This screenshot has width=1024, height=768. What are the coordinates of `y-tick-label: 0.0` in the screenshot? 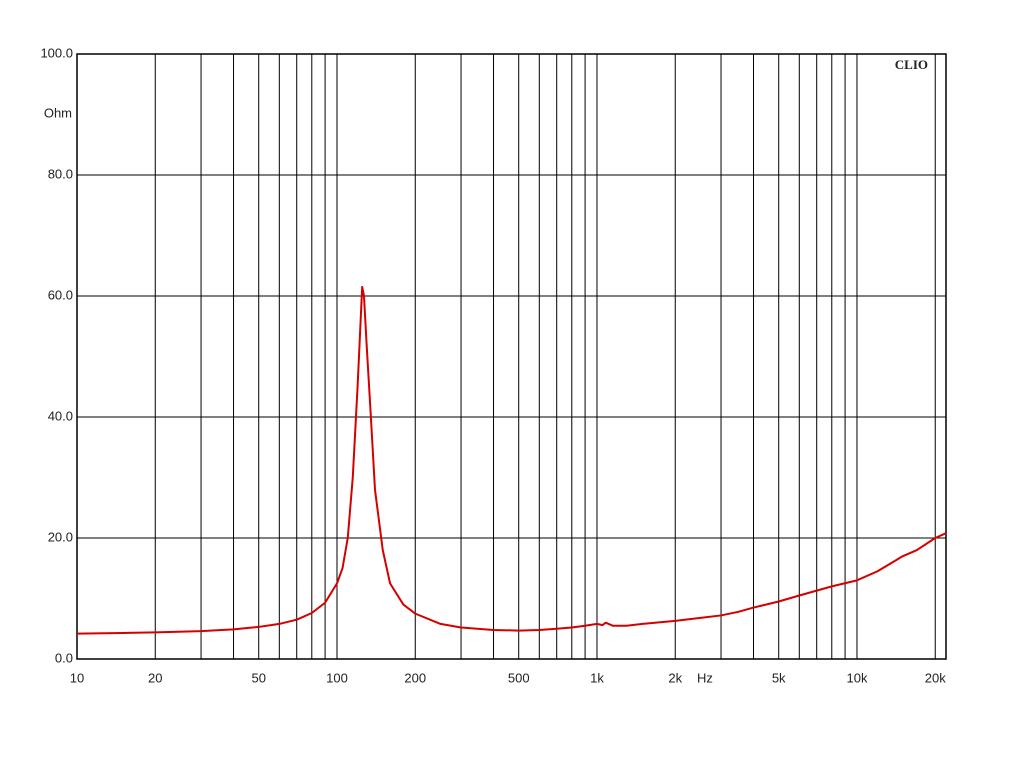 It's located at (64, 657).